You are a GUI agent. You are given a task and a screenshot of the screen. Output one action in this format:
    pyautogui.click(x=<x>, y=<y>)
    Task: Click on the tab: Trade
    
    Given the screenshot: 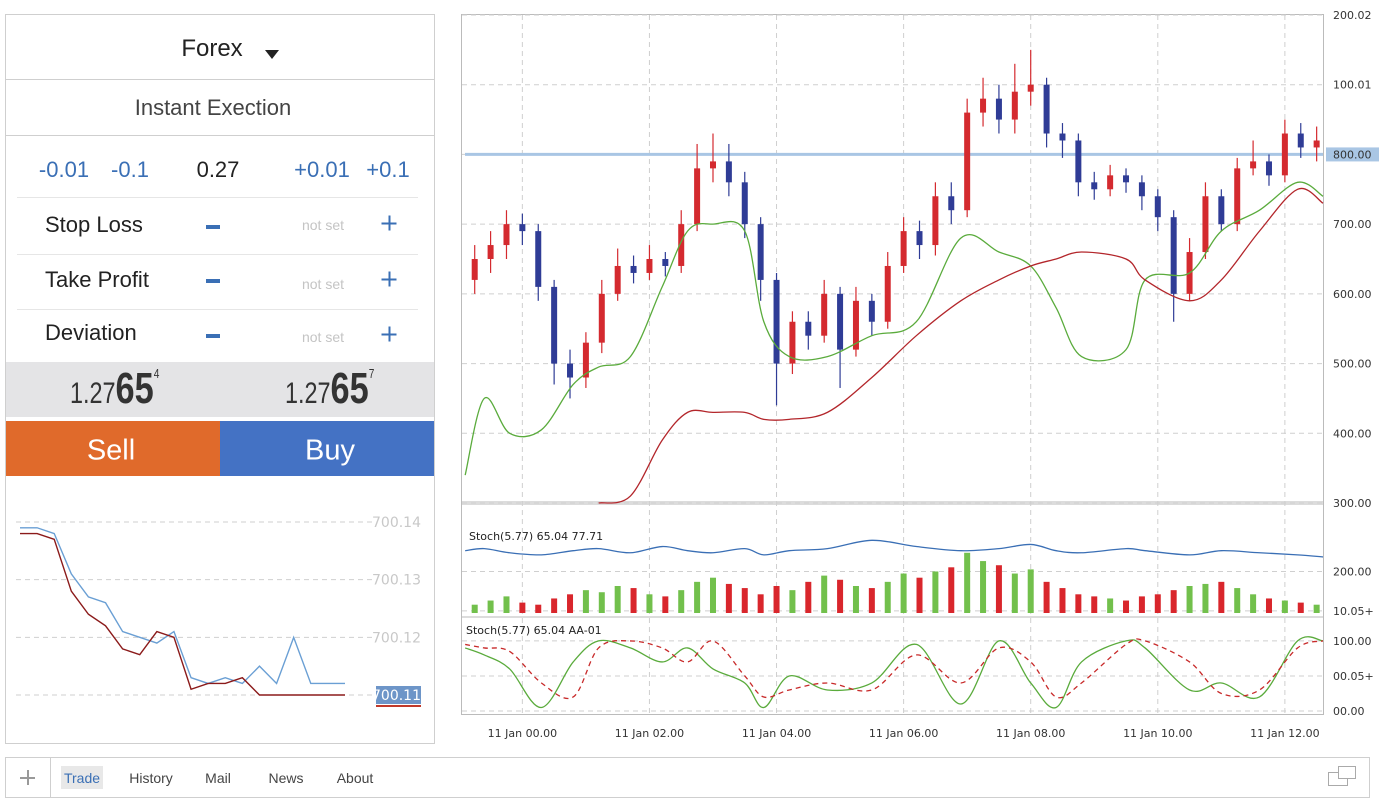 What is the action you would take?
    pyautogui.click(x=82, y=778)
    